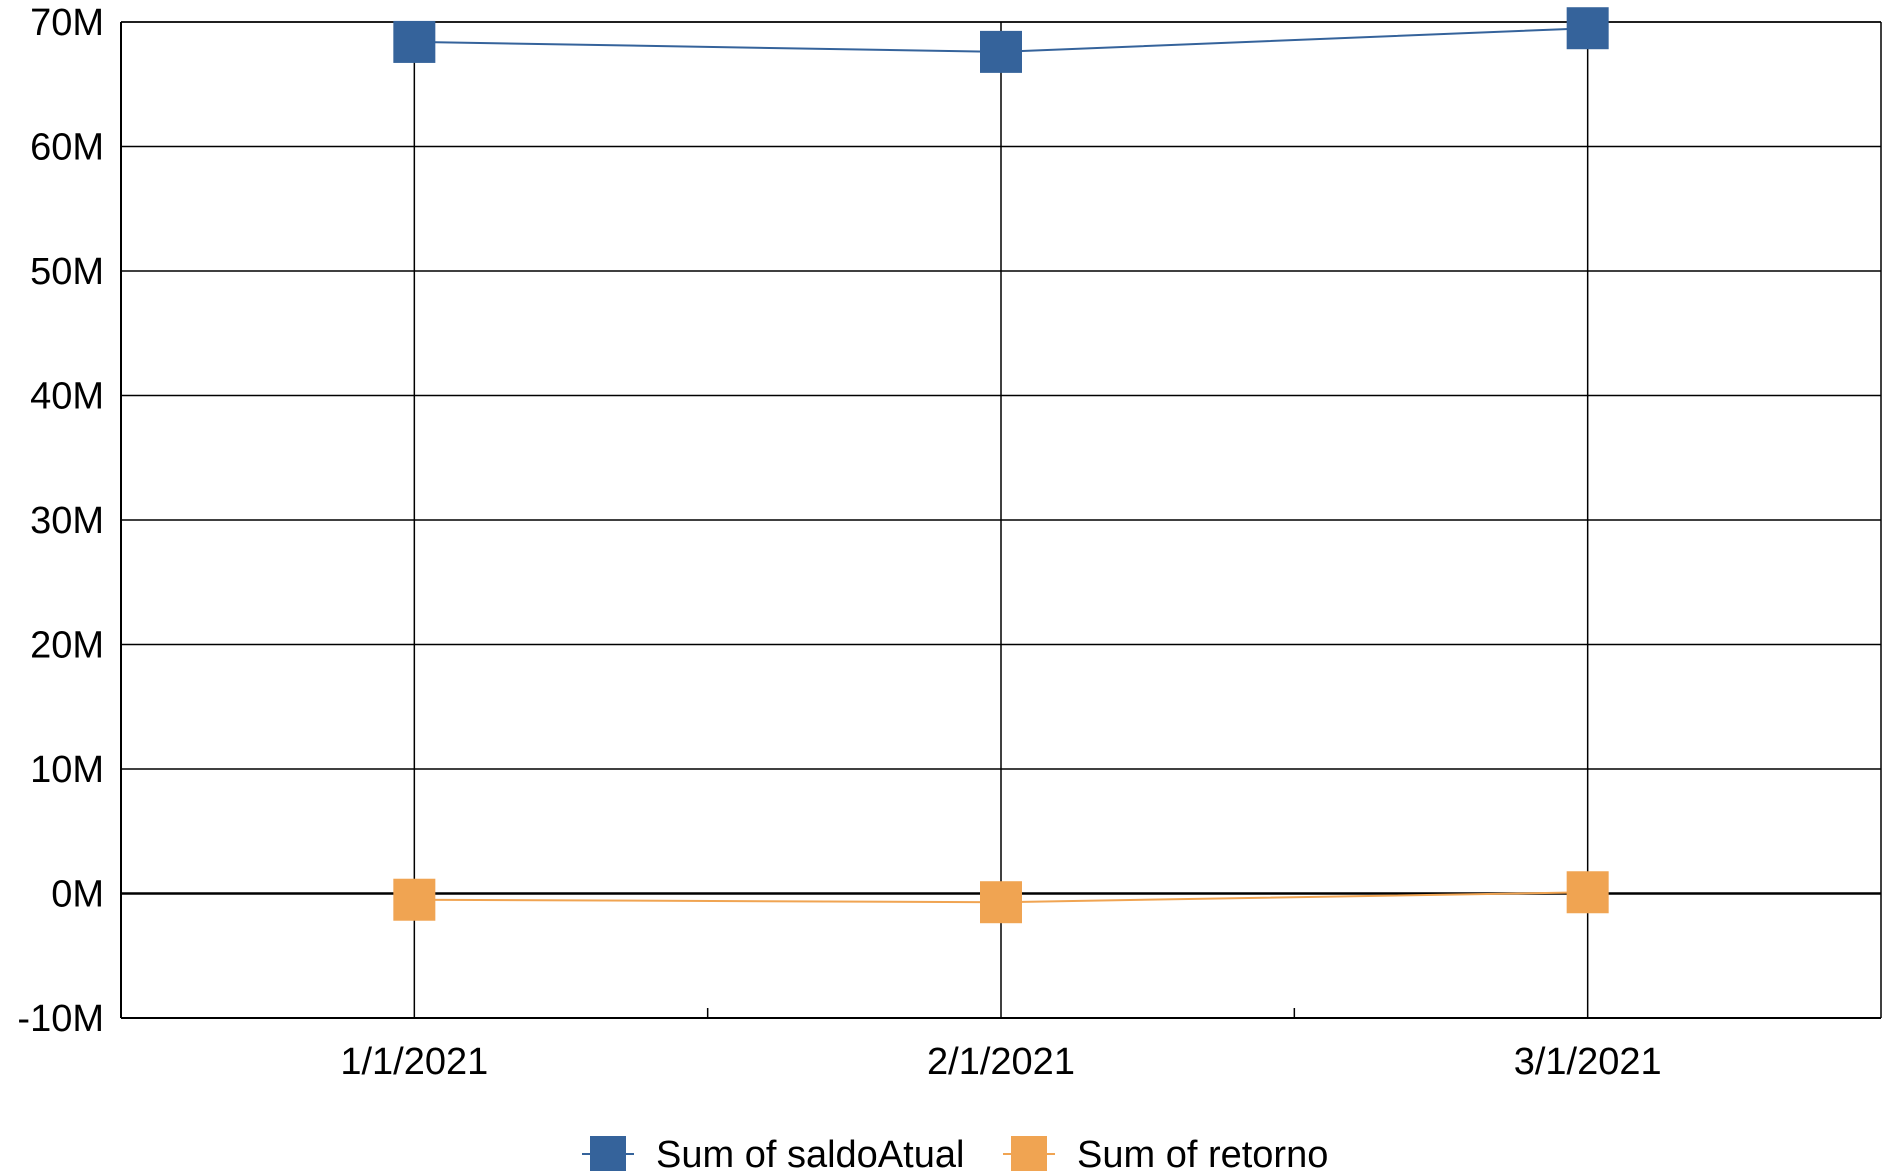  Describe the element at coordinates (1202, 1152) in the screenshot. I see `legend-label: Sum of retorno` at that location.